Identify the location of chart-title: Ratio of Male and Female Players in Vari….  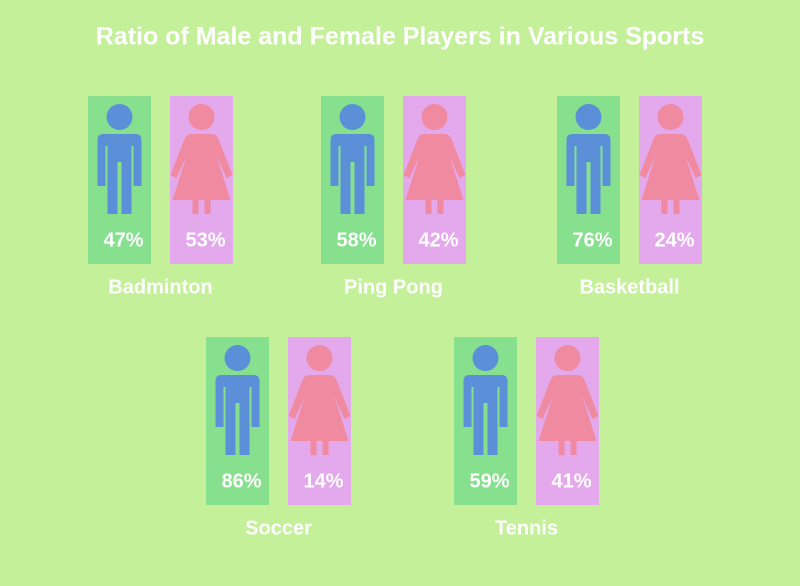
(400, 37).